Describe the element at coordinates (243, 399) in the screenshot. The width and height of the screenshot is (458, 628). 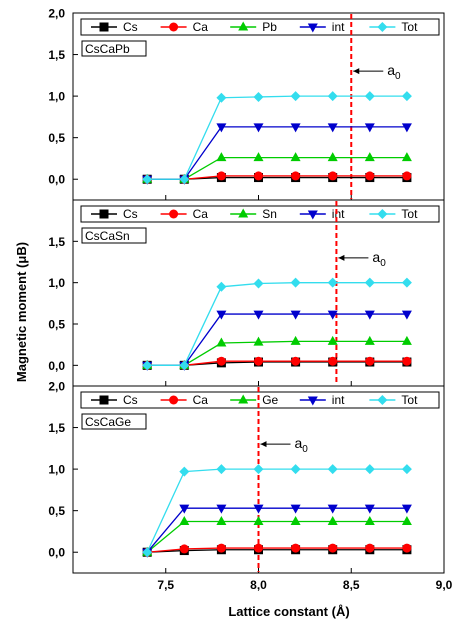
I see `legend-marker-Ge` at that location.